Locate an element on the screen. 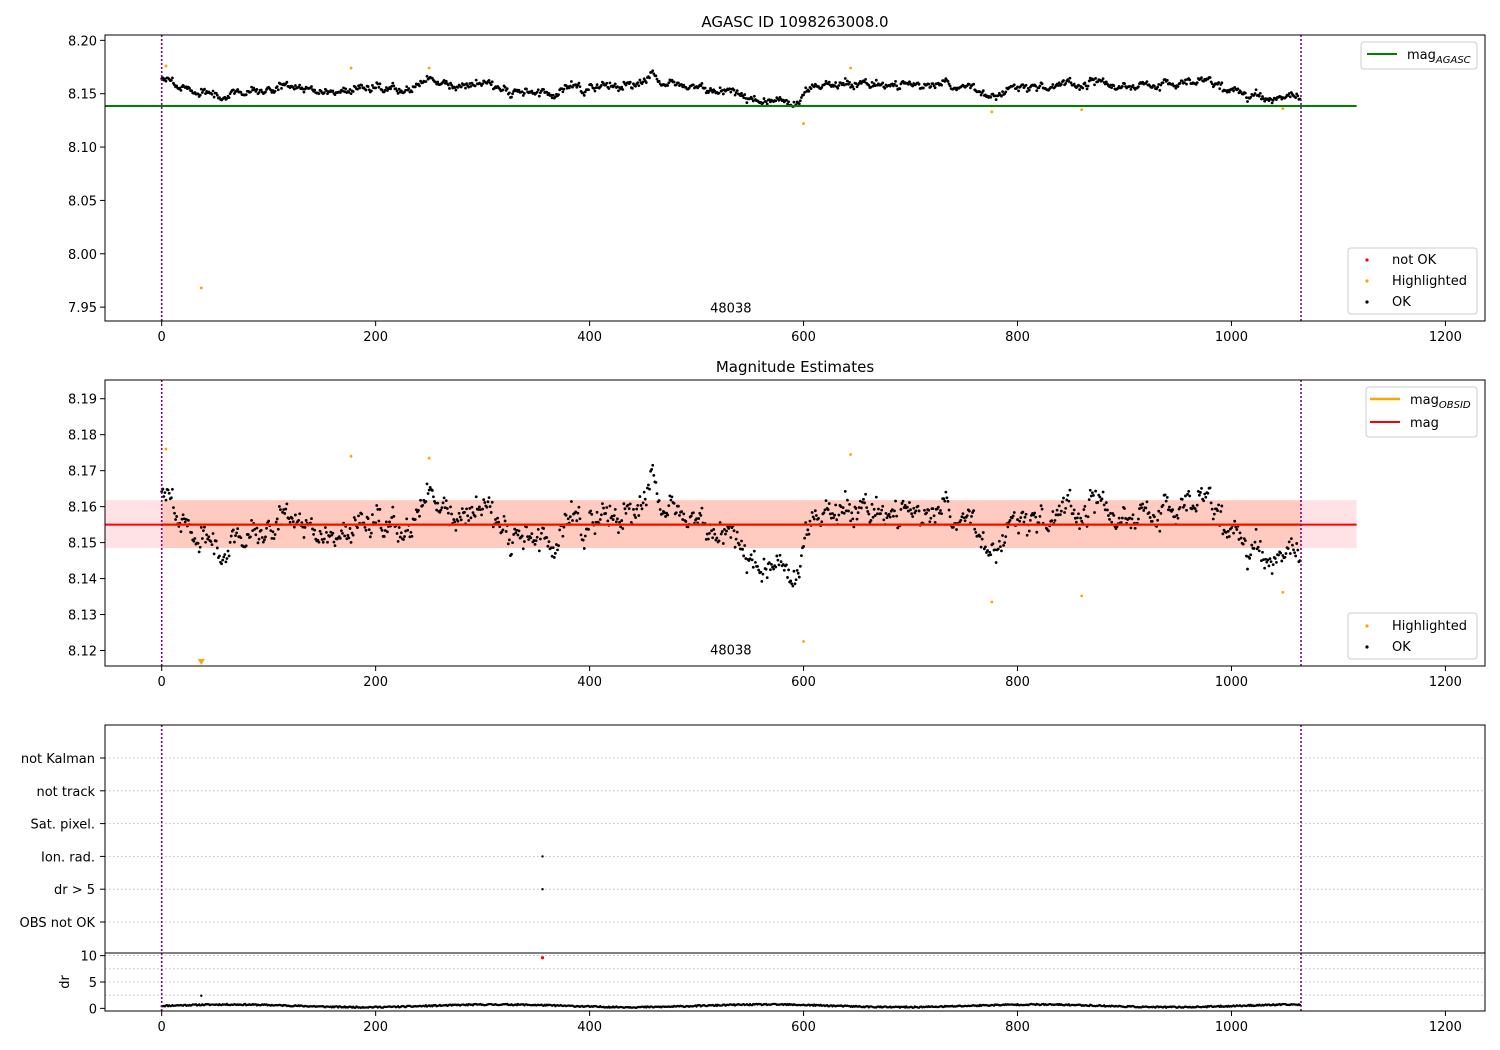 Image resolution: width=1500 pixels, height=1050 pixels. legend-mag-label: mag is located at coordinates (1424, 423).